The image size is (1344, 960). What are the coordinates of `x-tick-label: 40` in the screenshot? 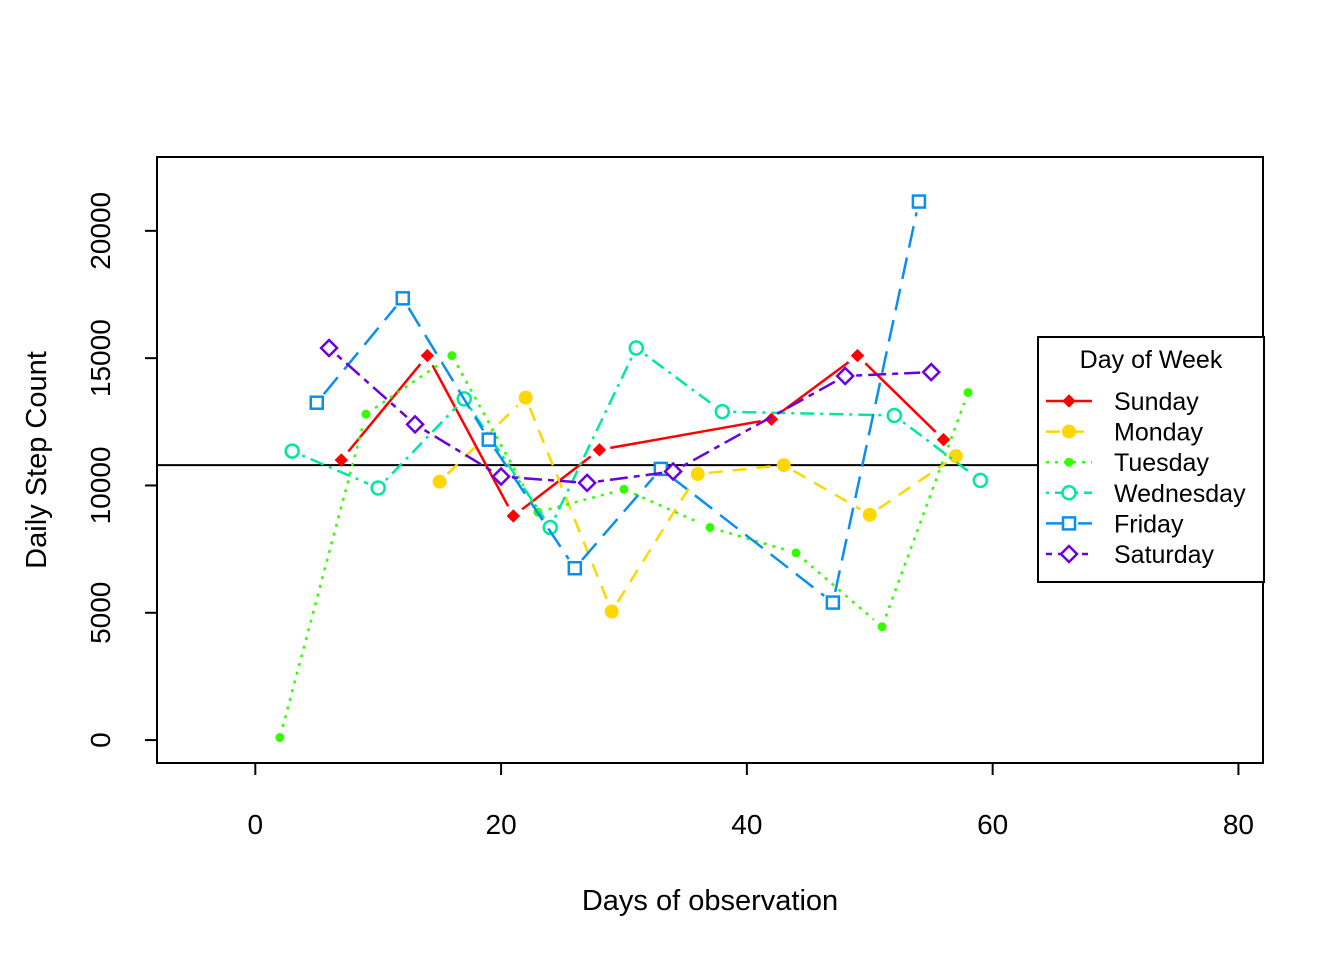 It's located at (746, 824).